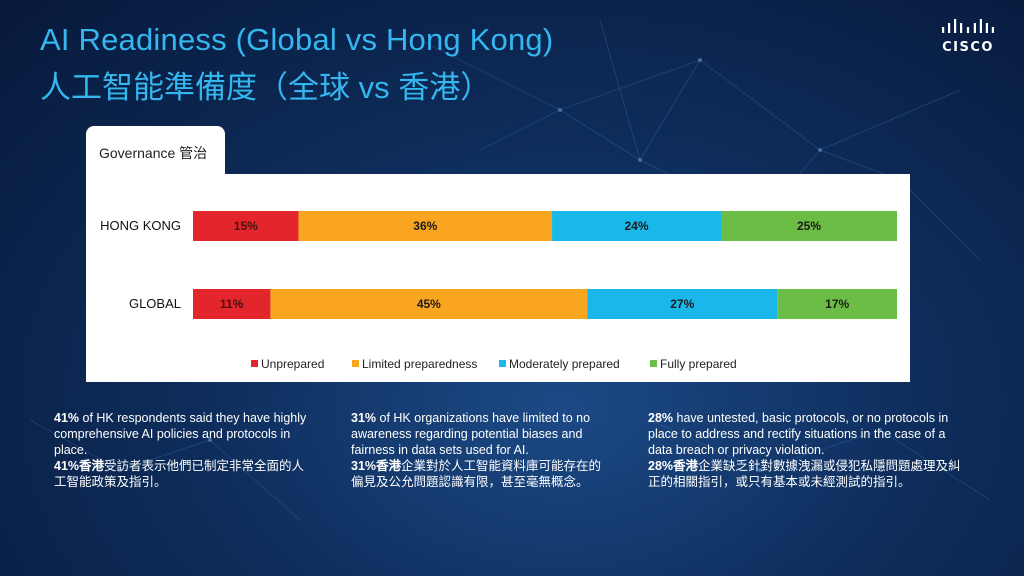  What do you see at coordinates (140, 225) in the screenshot?
I see `category-label-hong-kong: HONG KONG` at bounding box center [140, 225].